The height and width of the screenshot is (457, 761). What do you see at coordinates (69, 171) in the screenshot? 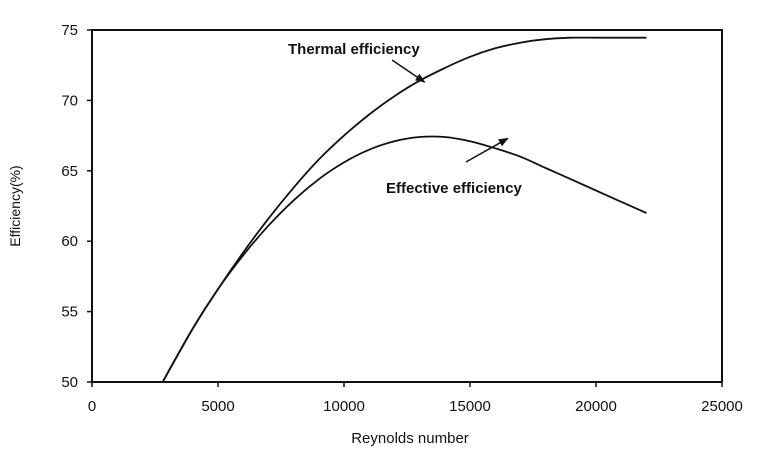
I see `y-tick-label: 65` at bounding box center [69, 171].